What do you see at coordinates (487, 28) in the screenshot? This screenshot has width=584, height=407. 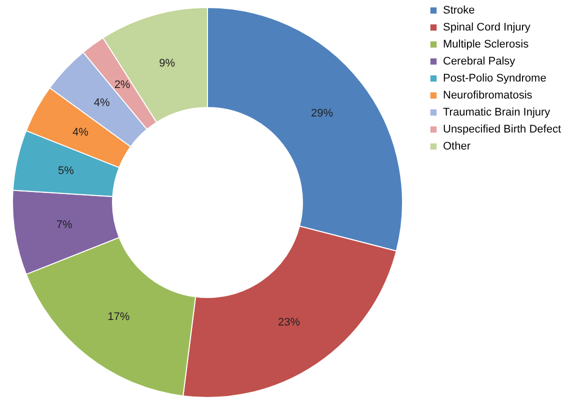 I see `legend-label: Spinal Cord Injury` at bounding box center [487, 28].